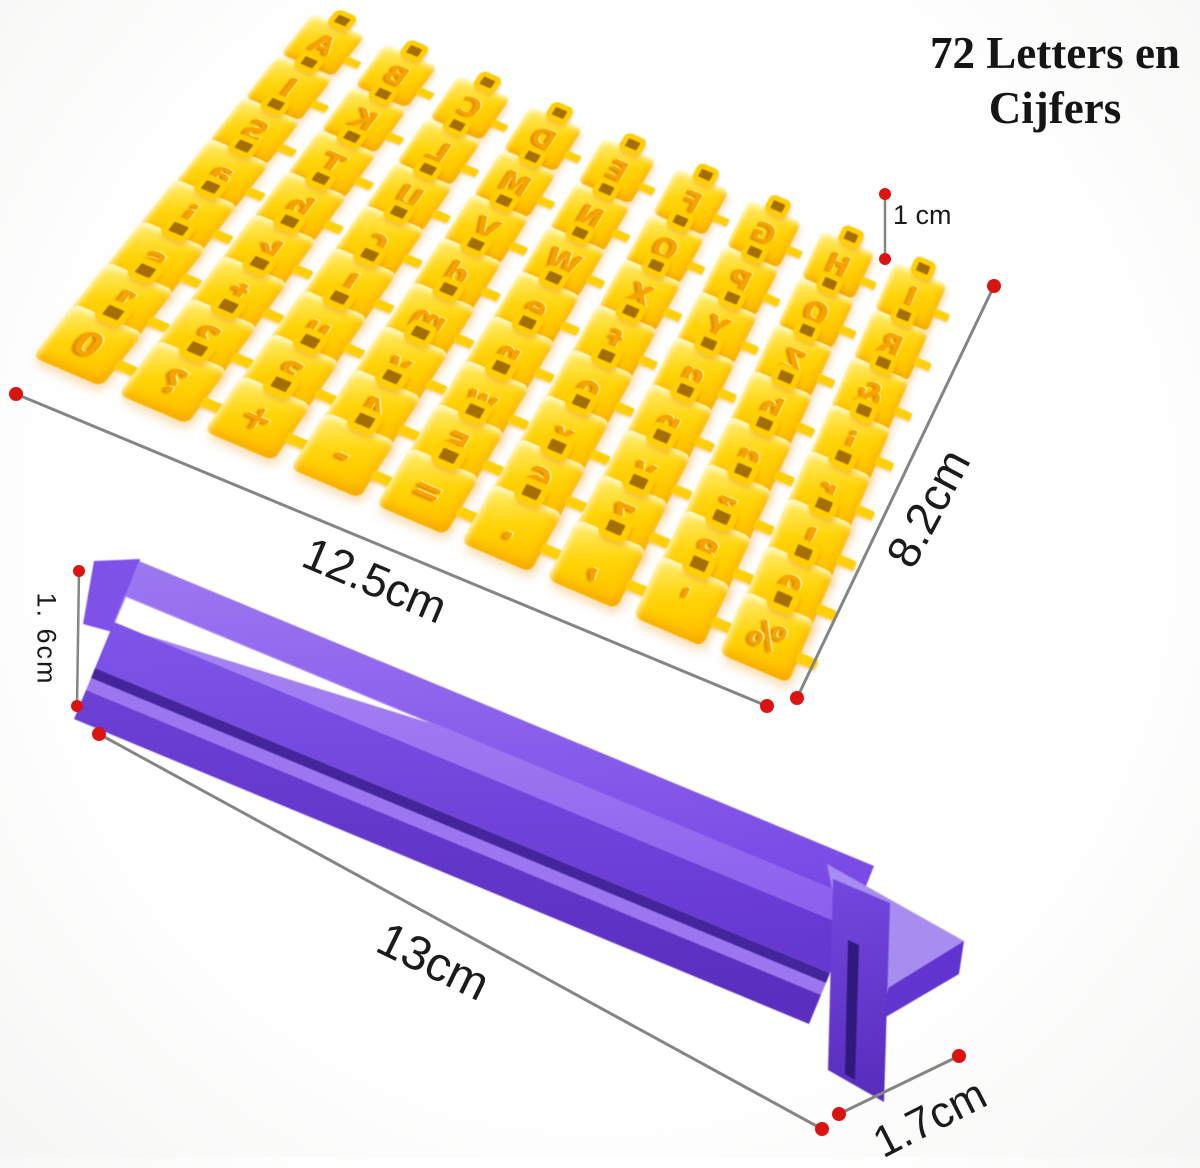  Describe the element at coordinates (924, 979) in the screenshot. I see `rail-endcap-foot-front` at that location.